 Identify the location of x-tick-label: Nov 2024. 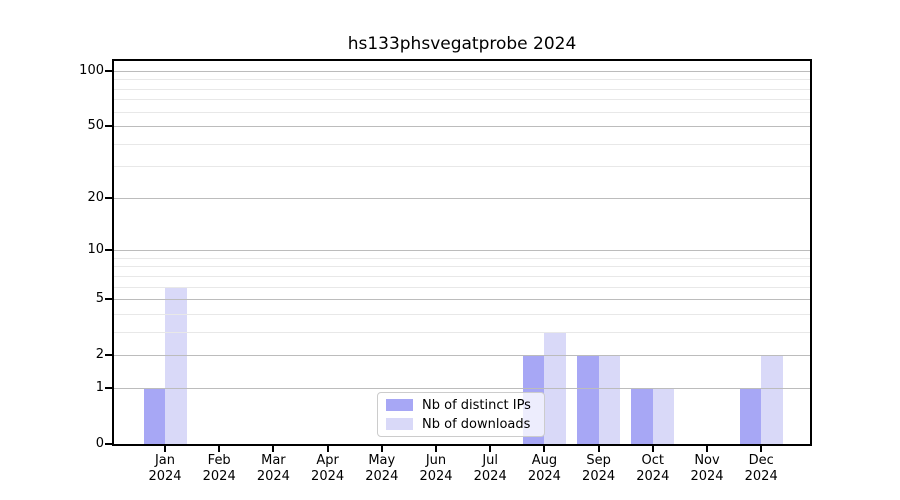
(707, 468).